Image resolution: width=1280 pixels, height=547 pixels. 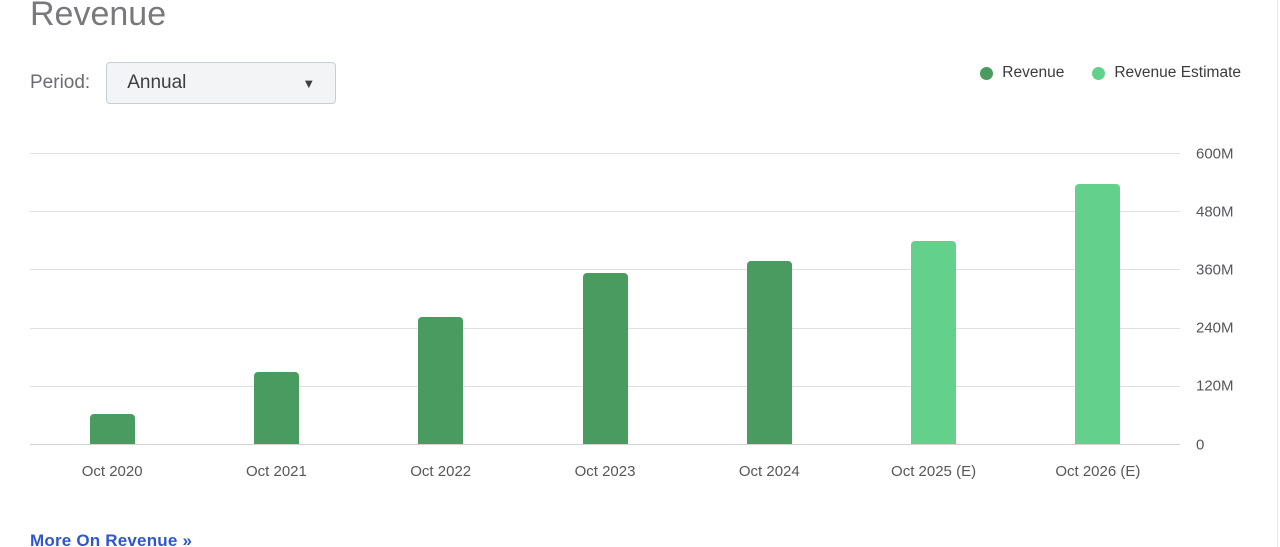 I want to click on y-tick-label: 240M, so click(x=1215, y=328).